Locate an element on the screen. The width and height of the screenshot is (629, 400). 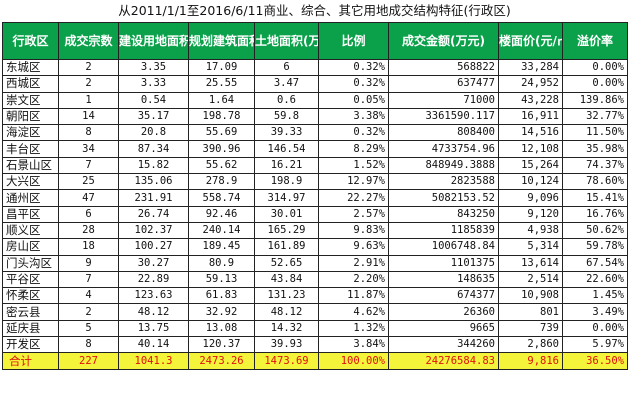
table-row: 延庆县 5 13.75 13.08 14.32 1.32% 9665 739 0.00% is located at coordinates (315, 328).